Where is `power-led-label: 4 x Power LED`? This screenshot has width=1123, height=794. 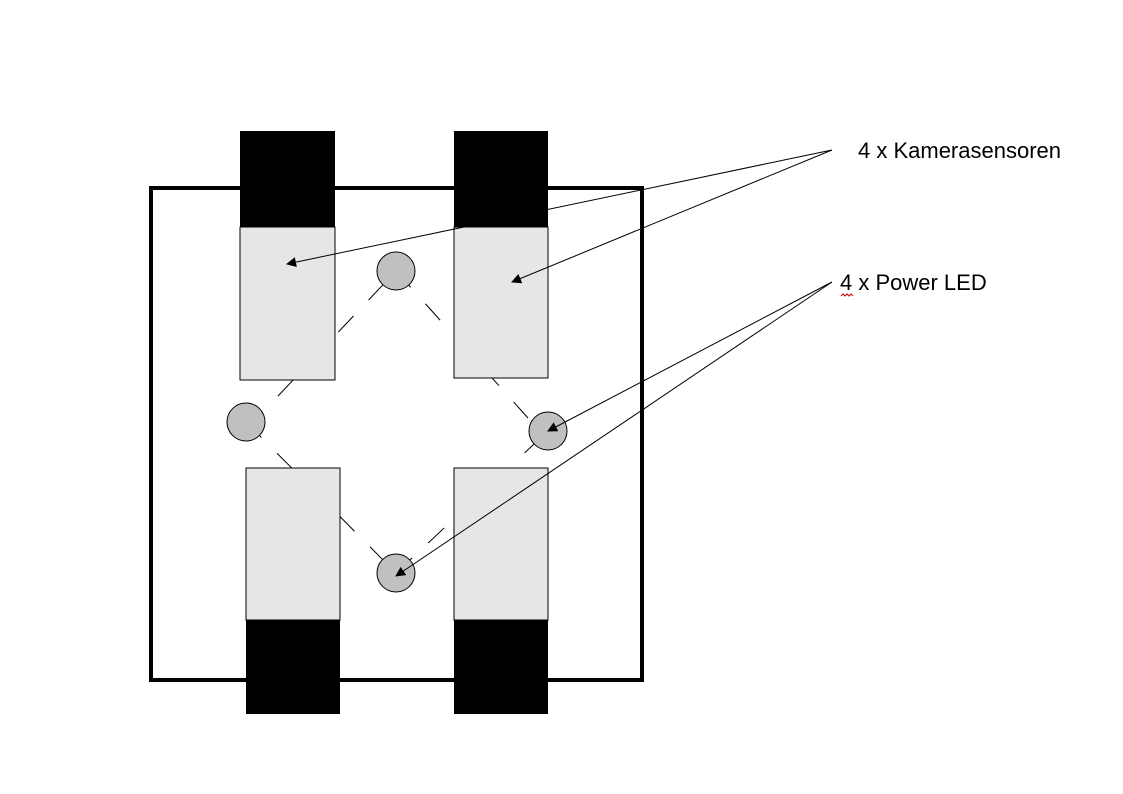 power-led-label: 4 x Power LED is located at coordinates (913, 282).